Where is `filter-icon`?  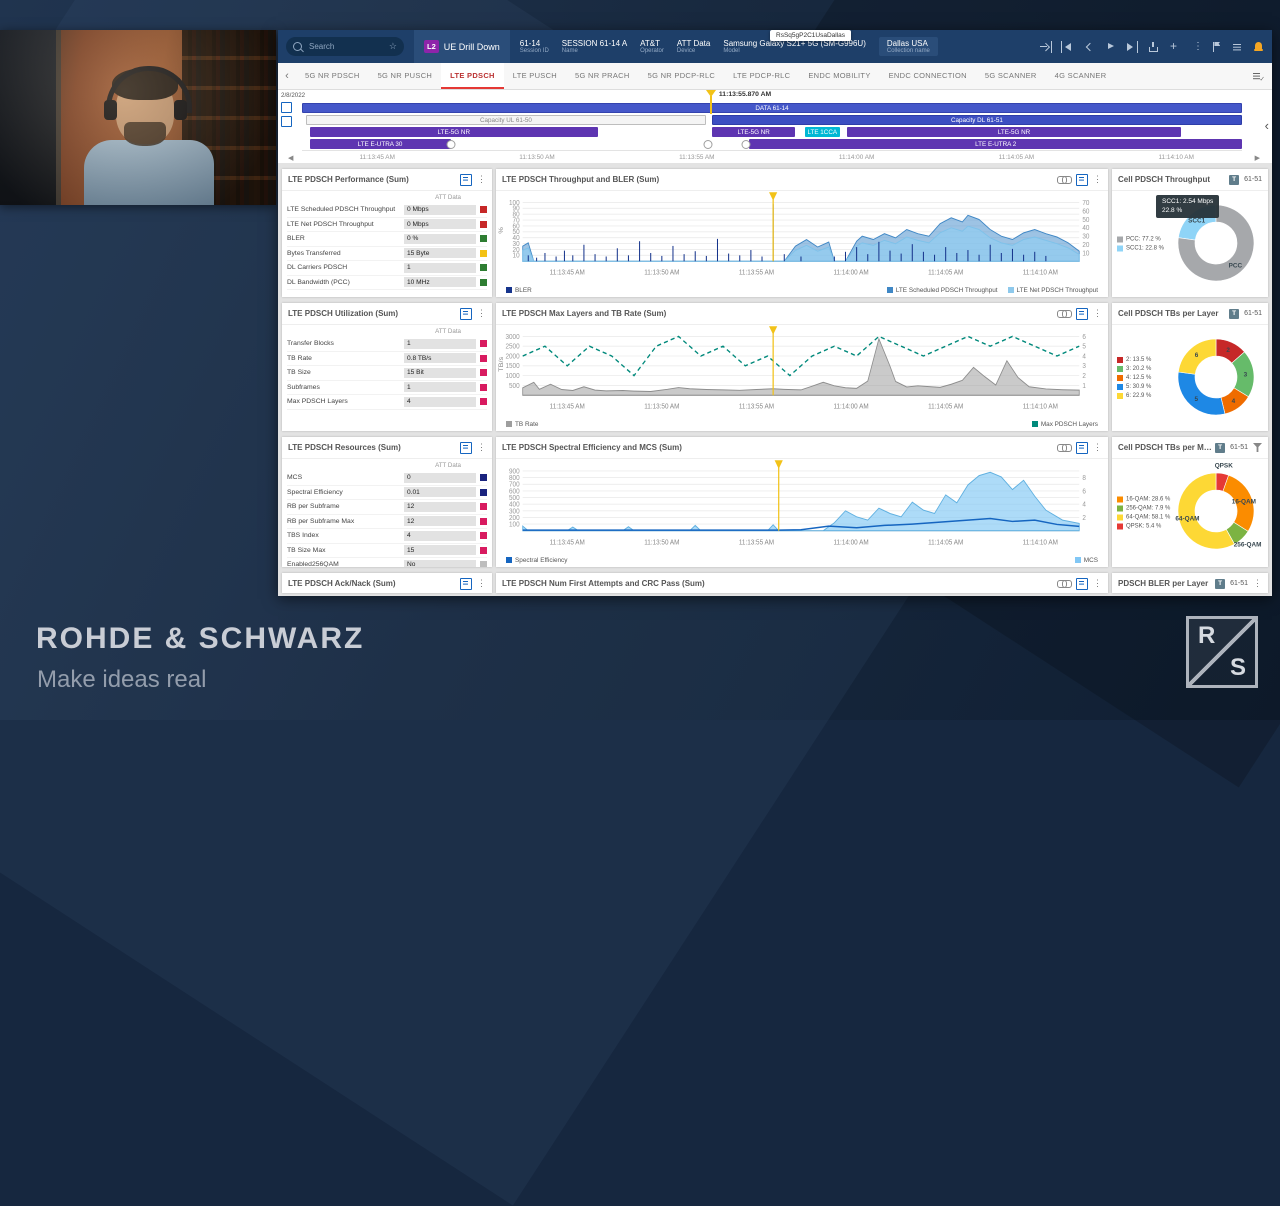
filter-icon is located at coordinates (1257, 447).